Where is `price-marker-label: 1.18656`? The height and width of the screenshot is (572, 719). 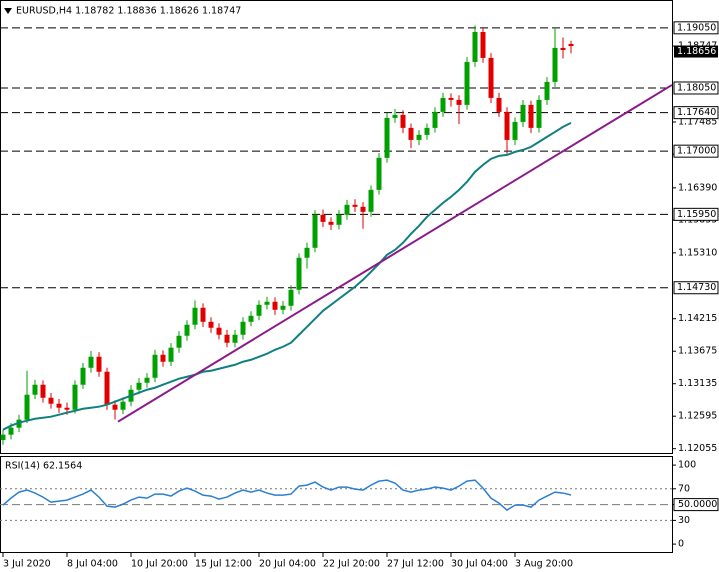 price-marker-label: 1.18656 is located at coordinates (696, 51).